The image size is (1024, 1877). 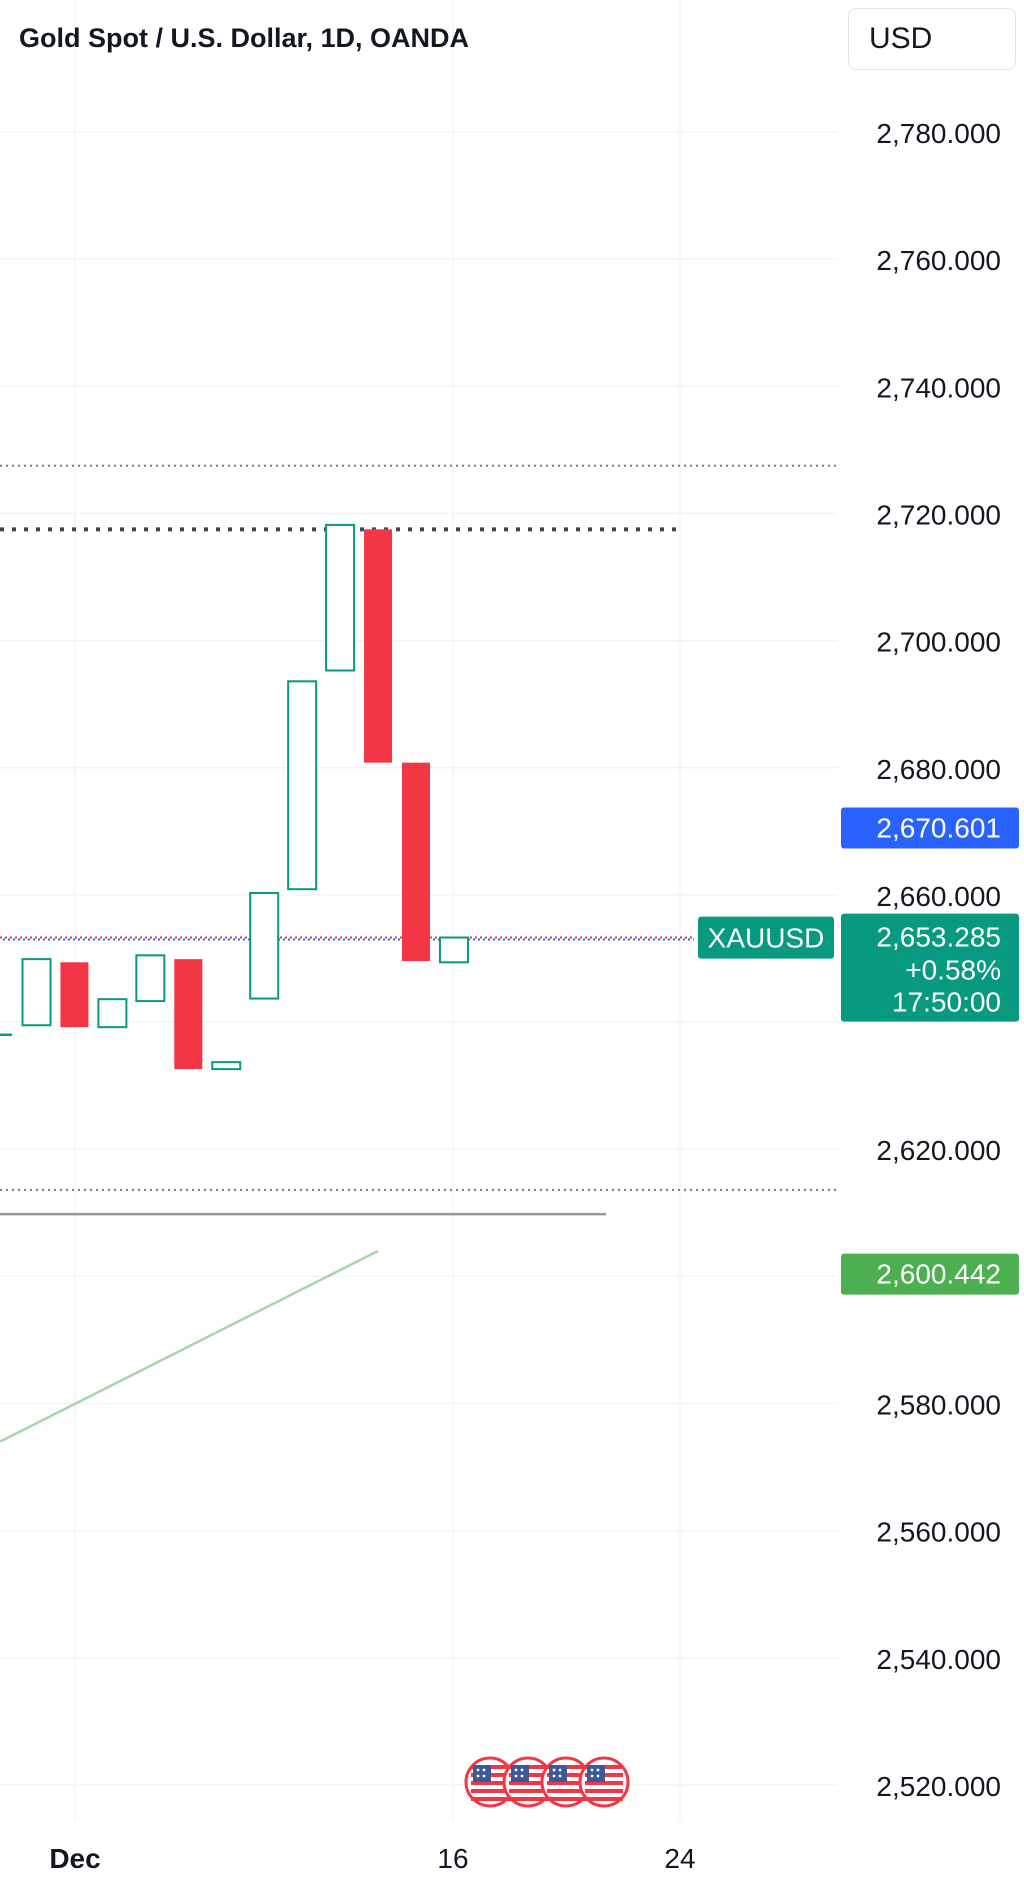 What do you see at coordinates (938, 260) in the screenshot?
I see `price-tick-label: 2,760.000` at bounding box center [938, 260].